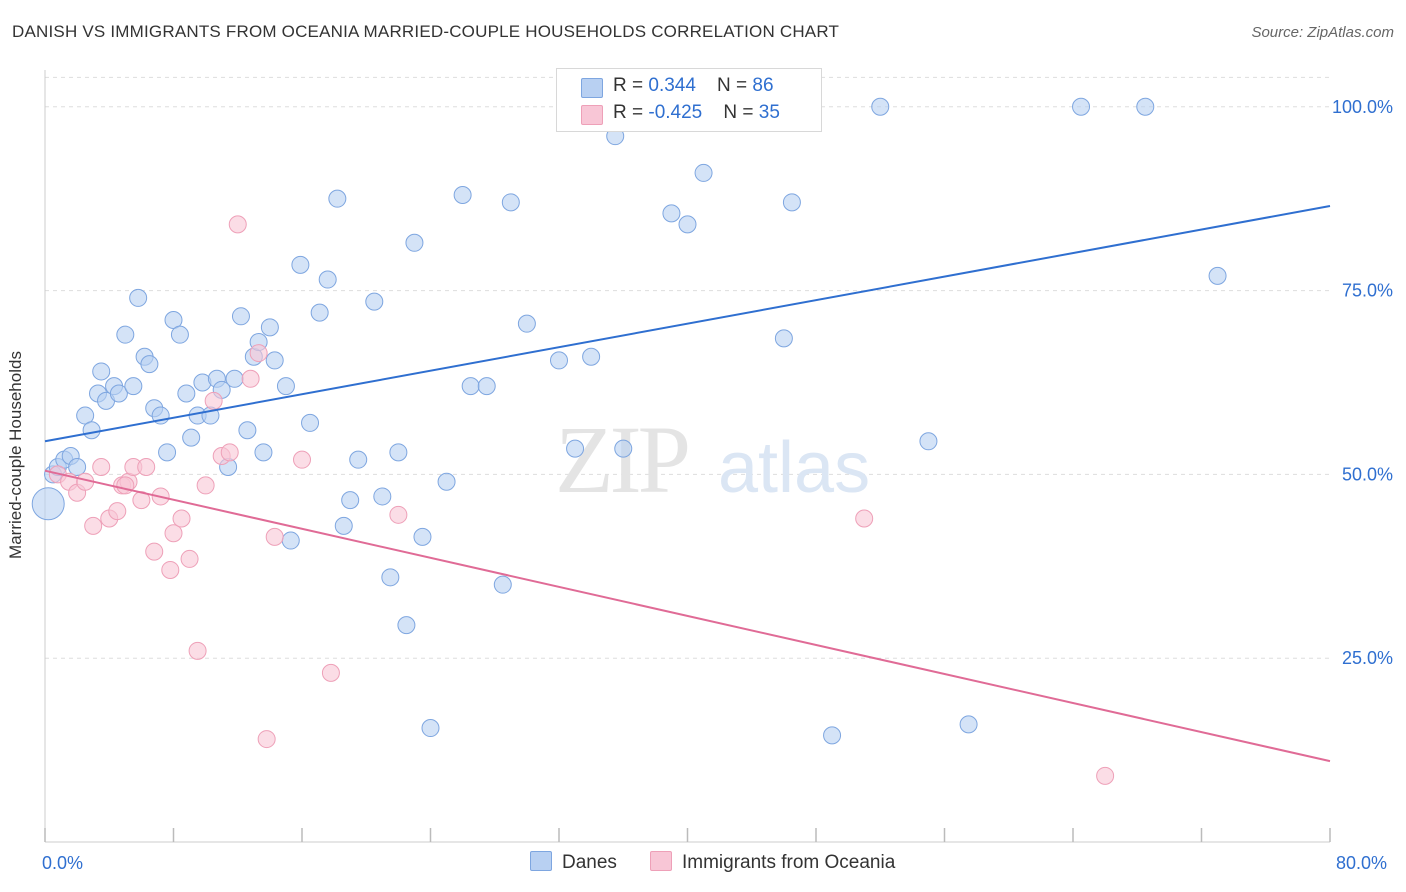 This screenshot has width=1406, height=892. Describe the element at coordinates (689, 100) in the screenshot. I see `correlation-legend: R = 0.344 N = 86 R = -0.425 N = 35` at that location.